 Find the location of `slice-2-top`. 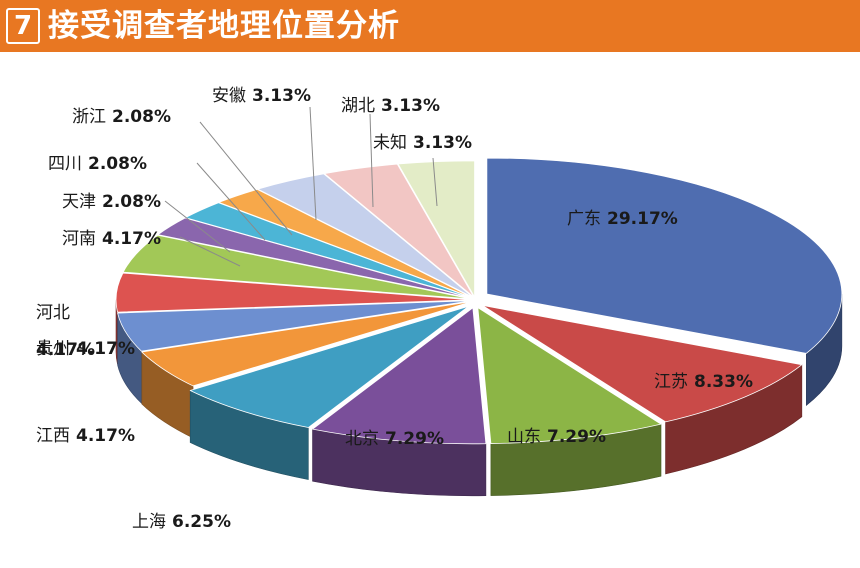

slice-2-top is located at coordinates (642, 363).